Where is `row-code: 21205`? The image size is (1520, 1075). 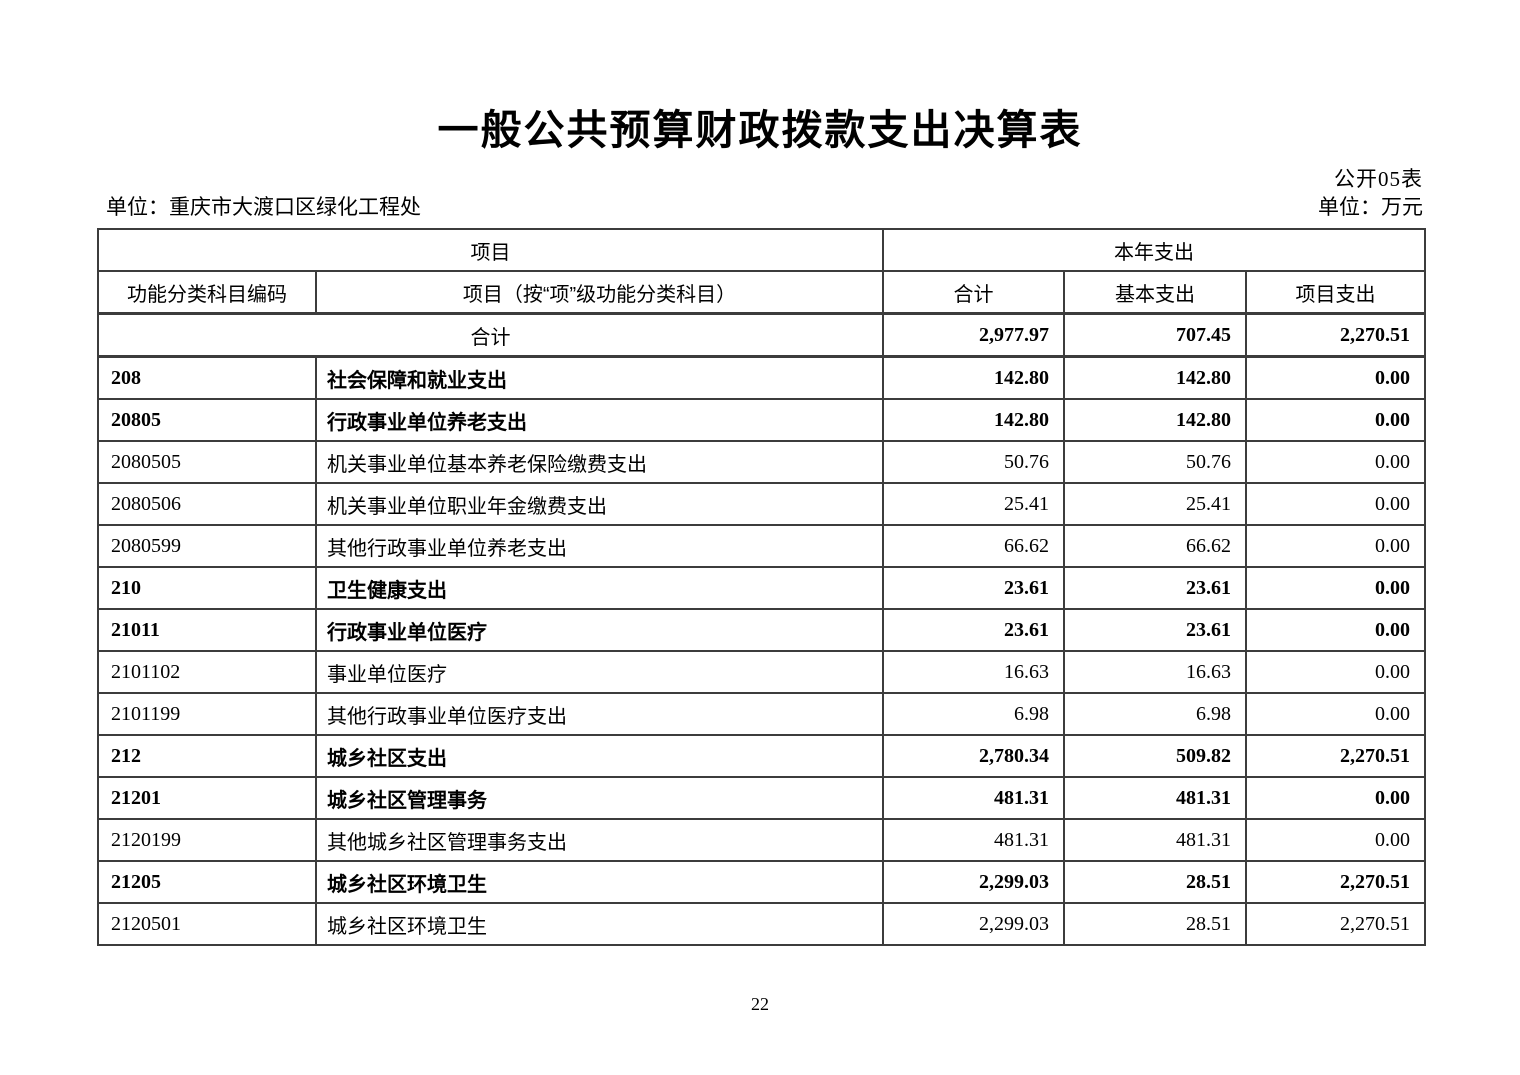 row-code: 21205 is located at coordinates (207, 882).